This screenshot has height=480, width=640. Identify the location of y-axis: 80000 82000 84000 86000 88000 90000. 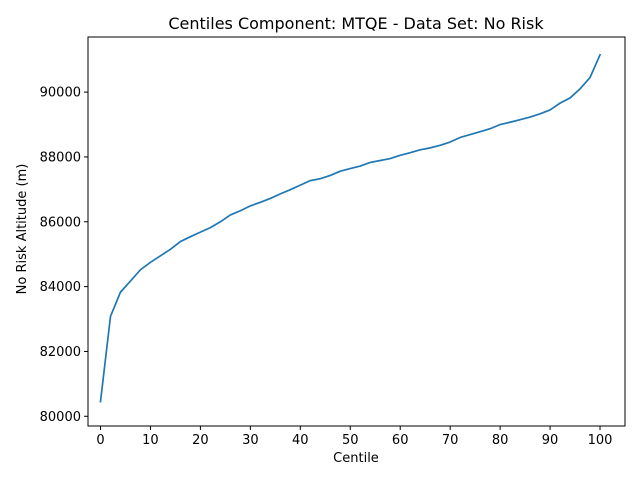
(64, 255).